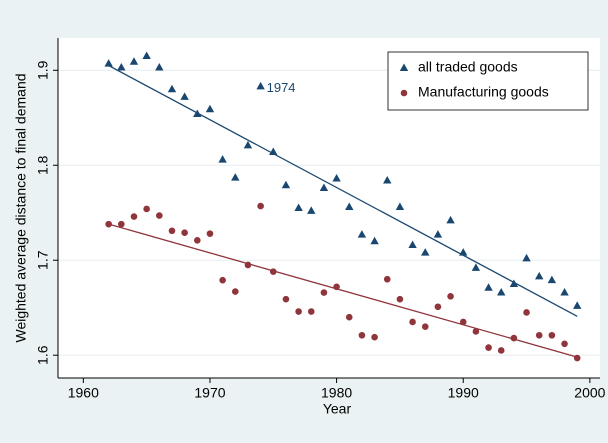 This screenshot has height=443, width=608. Describe the element at coordinates (468, 67) in the screenshot. I see `legend-label: all traded goods` at that location.